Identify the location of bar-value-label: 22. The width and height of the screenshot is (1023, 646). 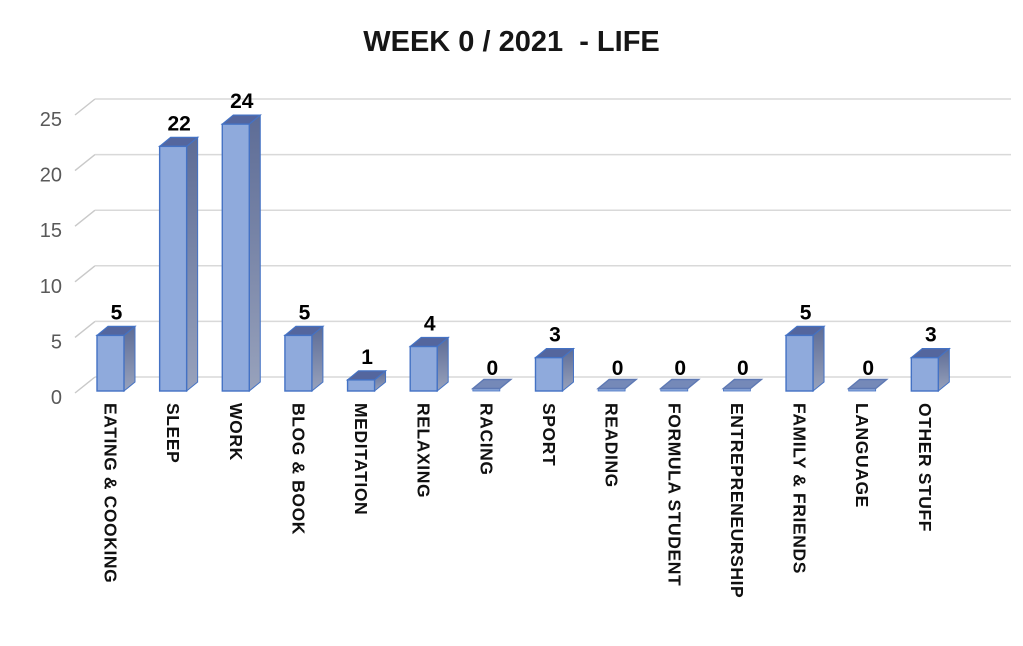
(178, 123).